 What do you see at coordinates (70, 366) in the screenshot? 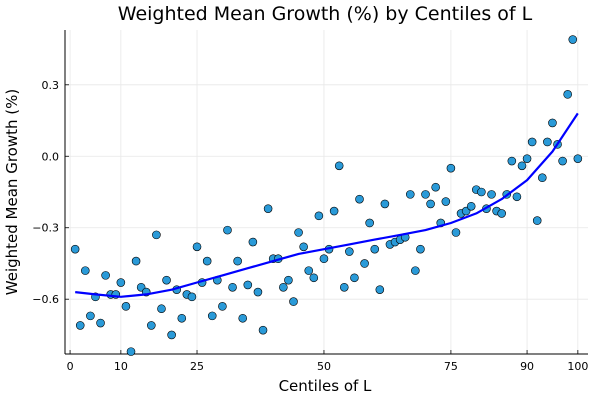
I see `x-tick-label: 0` at bounding box center [70, 366].